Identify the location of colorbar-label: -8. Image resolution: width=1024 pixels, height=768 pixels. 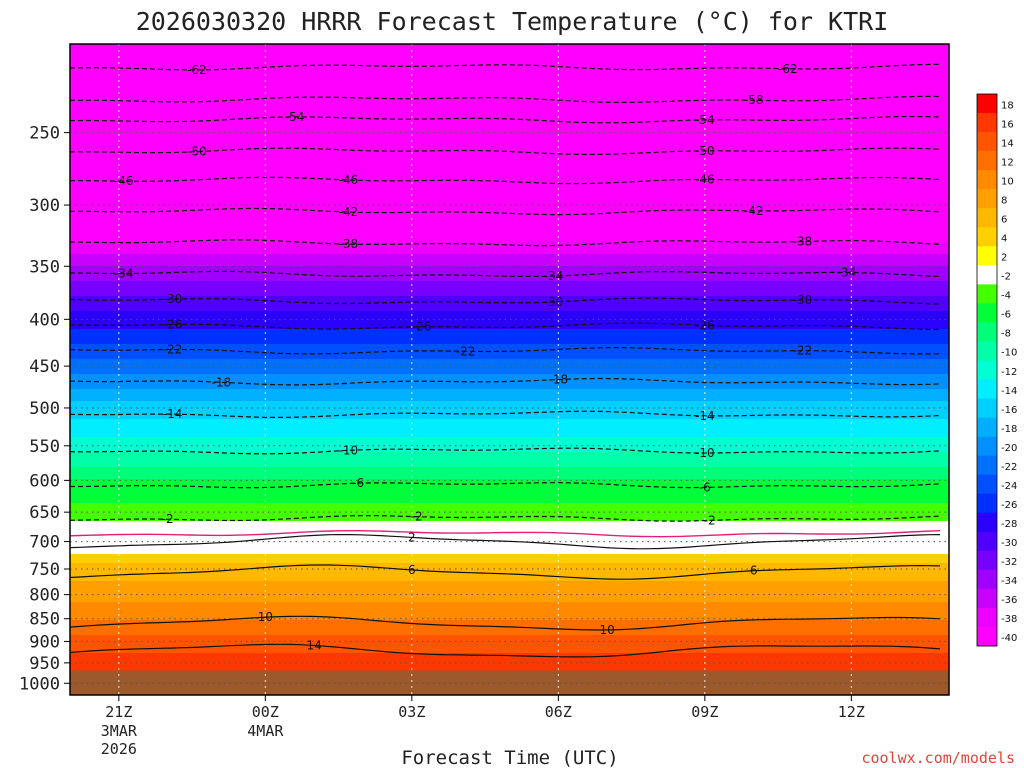
(1006, 334).